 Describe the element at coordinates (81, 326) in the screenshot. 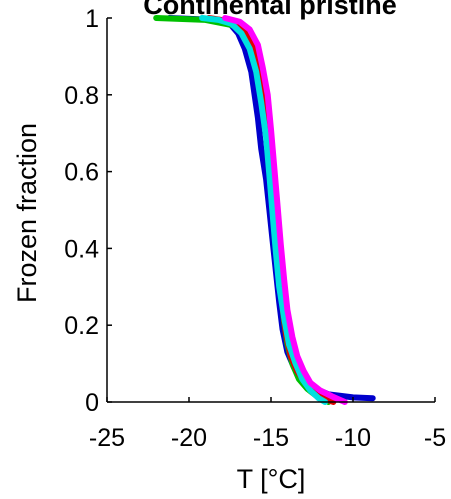

I see `y-tick-label: 0.2` at that location.